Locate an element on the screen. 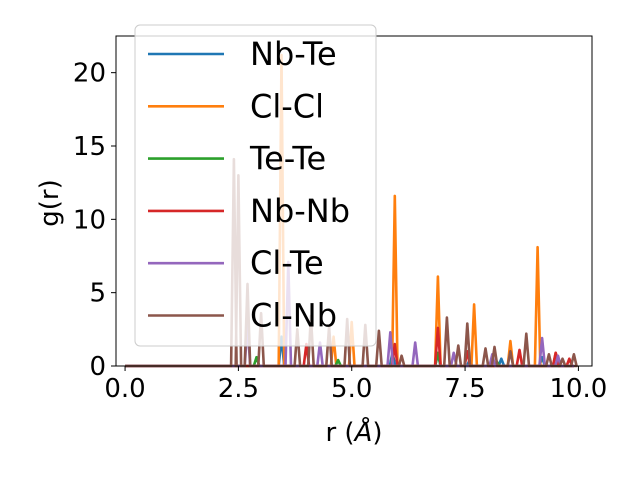 This screenshot has width=640, height=485. legend-label: Nb-Te is located at coordinates (293, 54).